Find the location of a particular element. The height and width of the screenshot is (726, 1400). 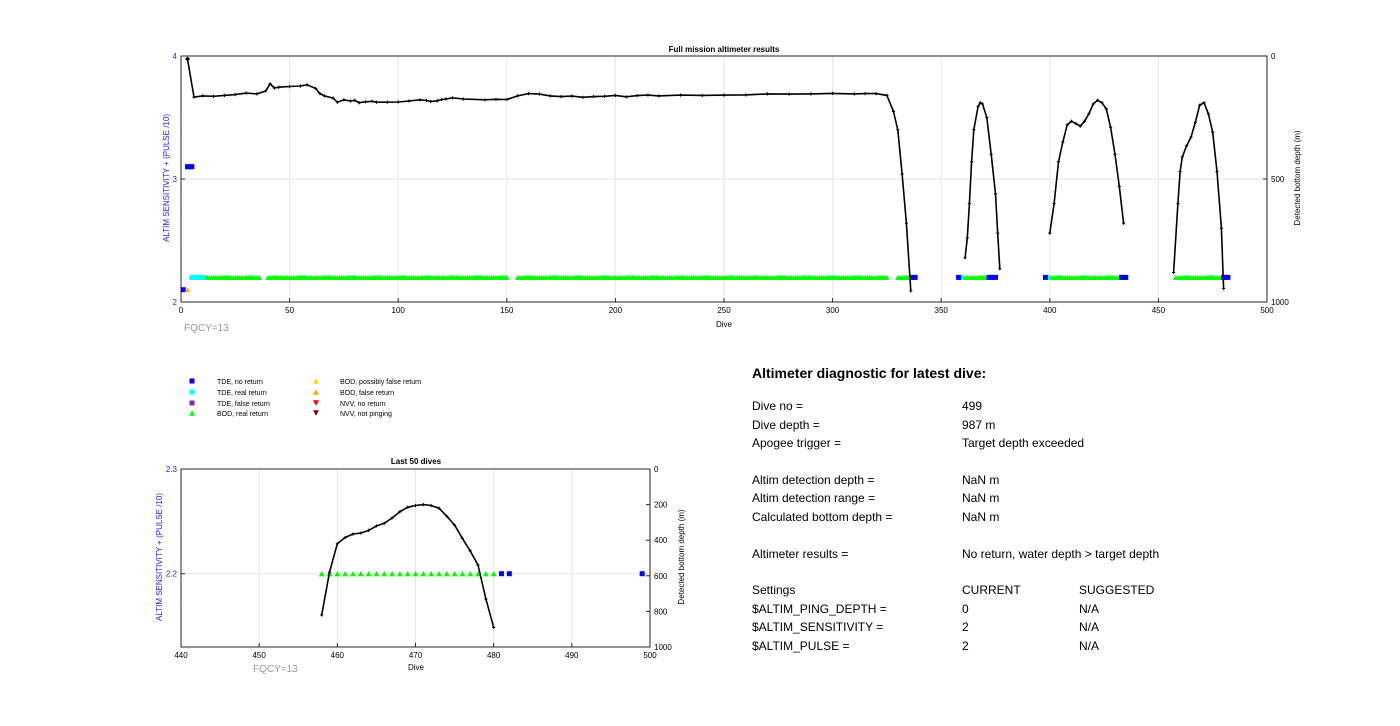

dive-number-row: Dive no = 499 is located at coordinates (1052, 406).